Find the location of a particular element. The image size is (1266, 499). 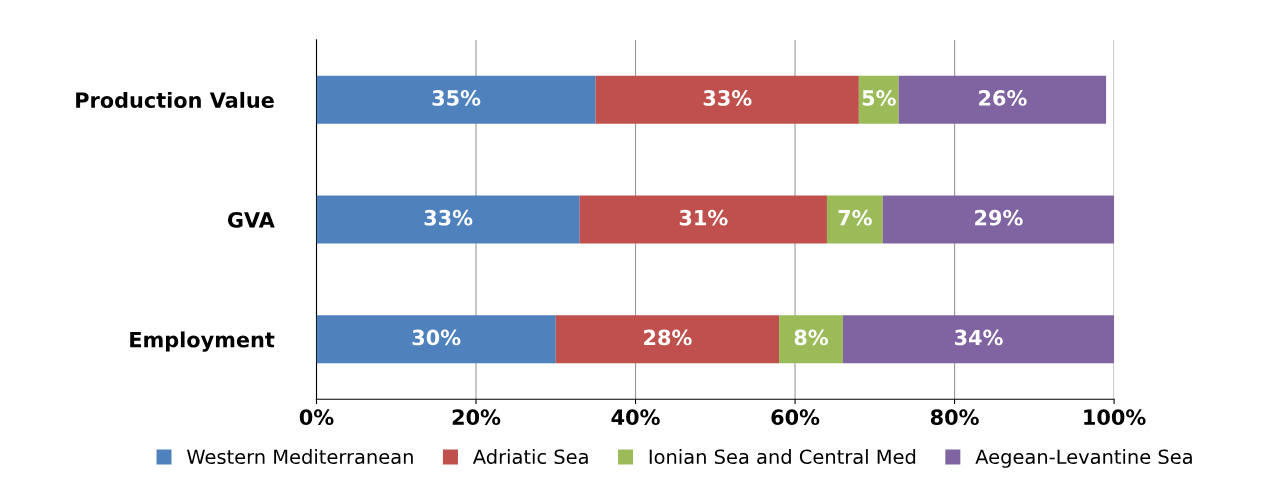

x-tick-label: 100% is located at coordinates (1115, 417).